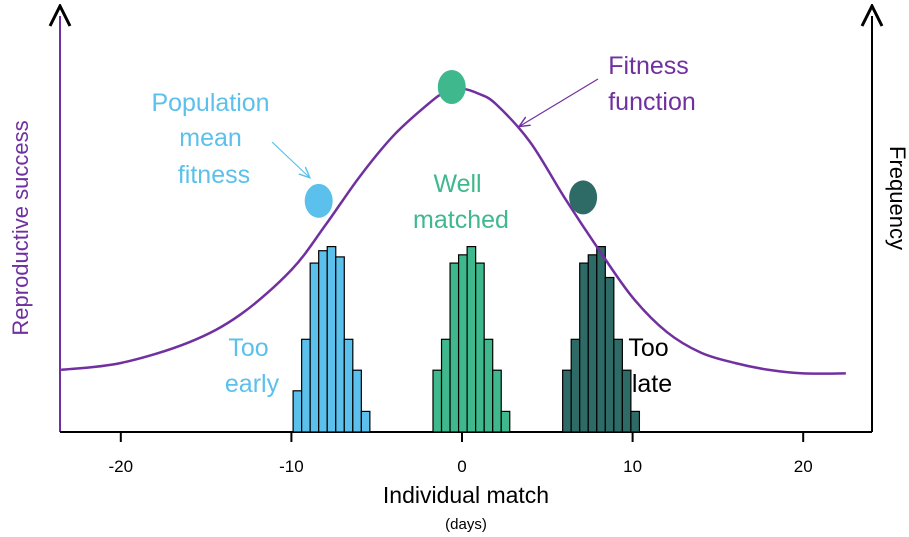  I want to click on x-tick-label: 0, so click(461, 466).